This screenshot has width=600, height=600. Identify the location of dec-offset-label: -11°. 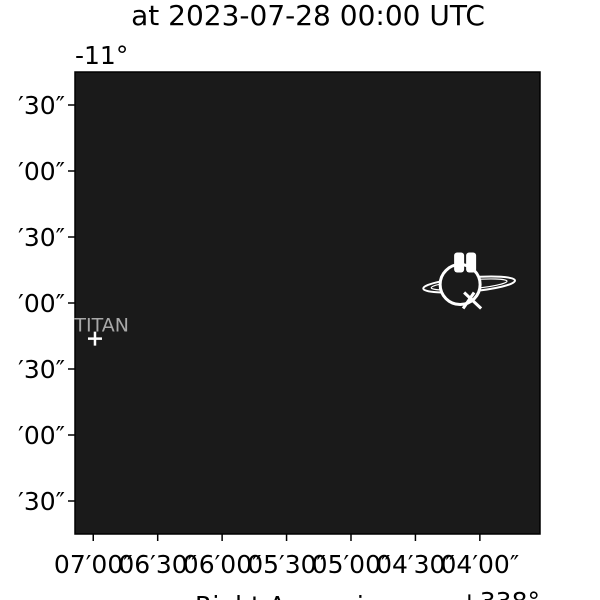
(101, 55).